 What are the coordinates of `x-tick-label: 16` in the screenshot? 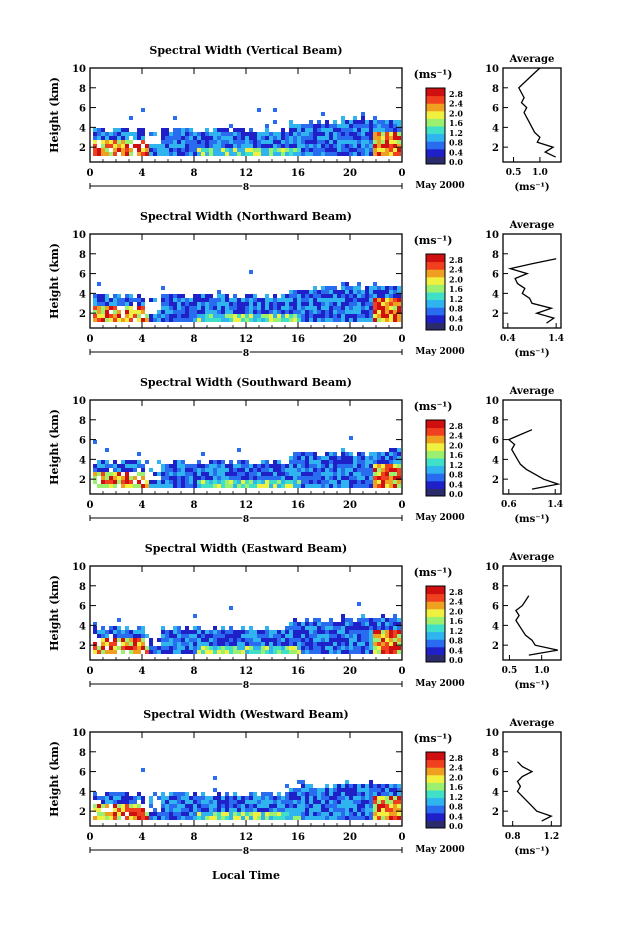 It's located at (298, 671).